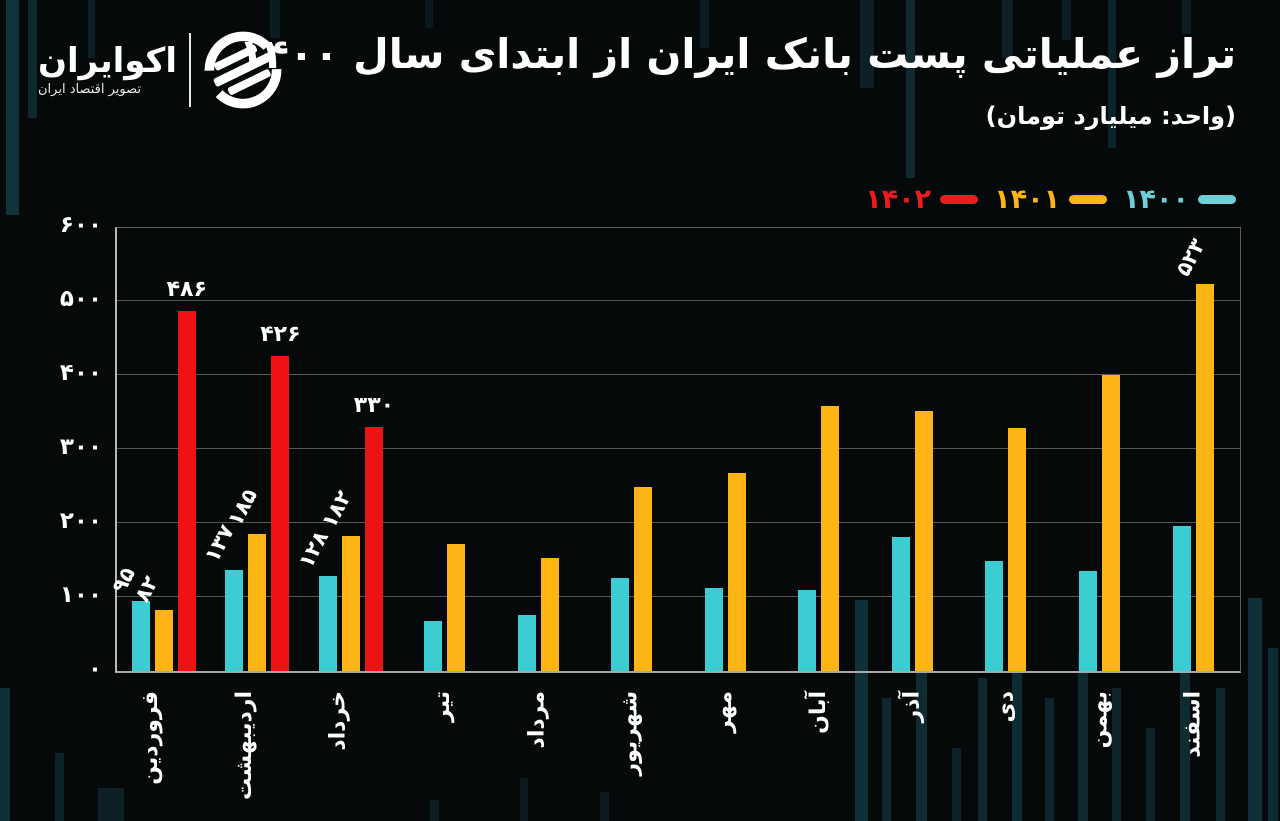  What do you see at coordinates (280, 334) in the screenshot?
I see `bar-value-label: ۴۲۶` at bounding box center [280, 334].